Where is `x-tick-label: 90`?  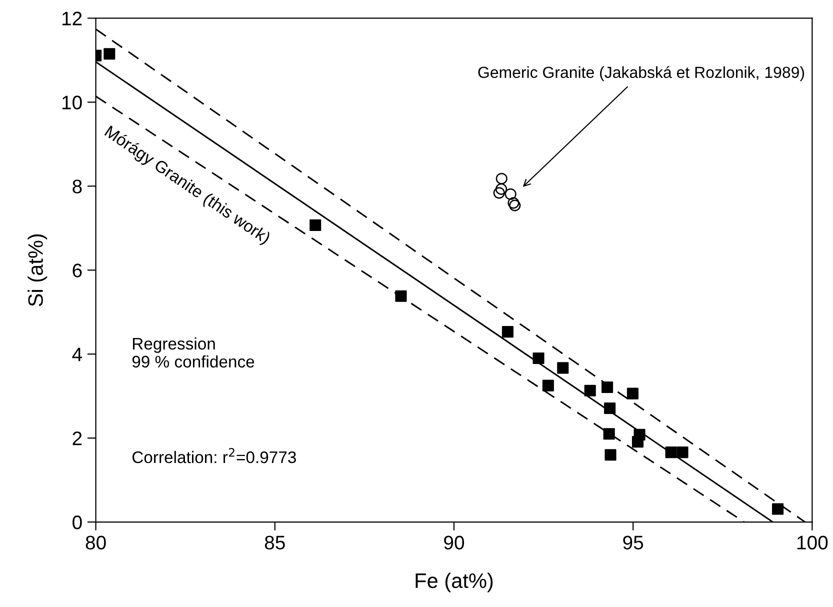
x-tick-label: 90 is located at coordinates (454, 543).